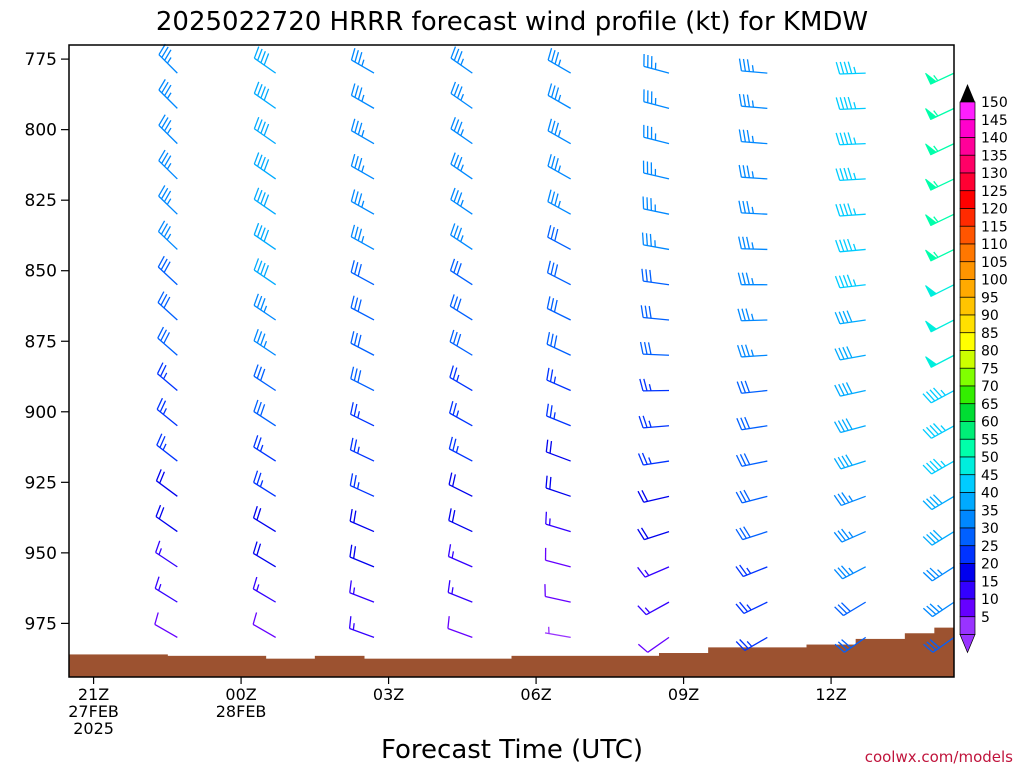  I want to click on colorbar-label: 30, so click(990, 529).